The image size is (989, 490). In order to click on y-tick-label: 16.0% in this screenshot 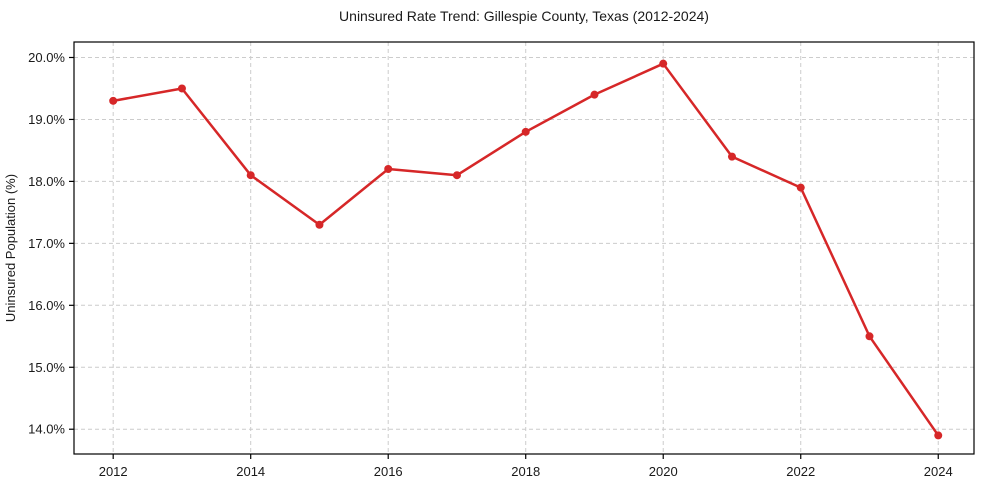, I will do `click(46, 305)`.